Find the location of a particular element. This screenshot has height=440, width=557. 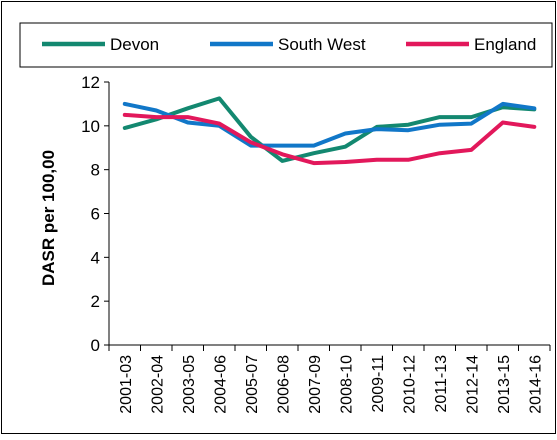

series-lines is located at coordinates (329, 131).